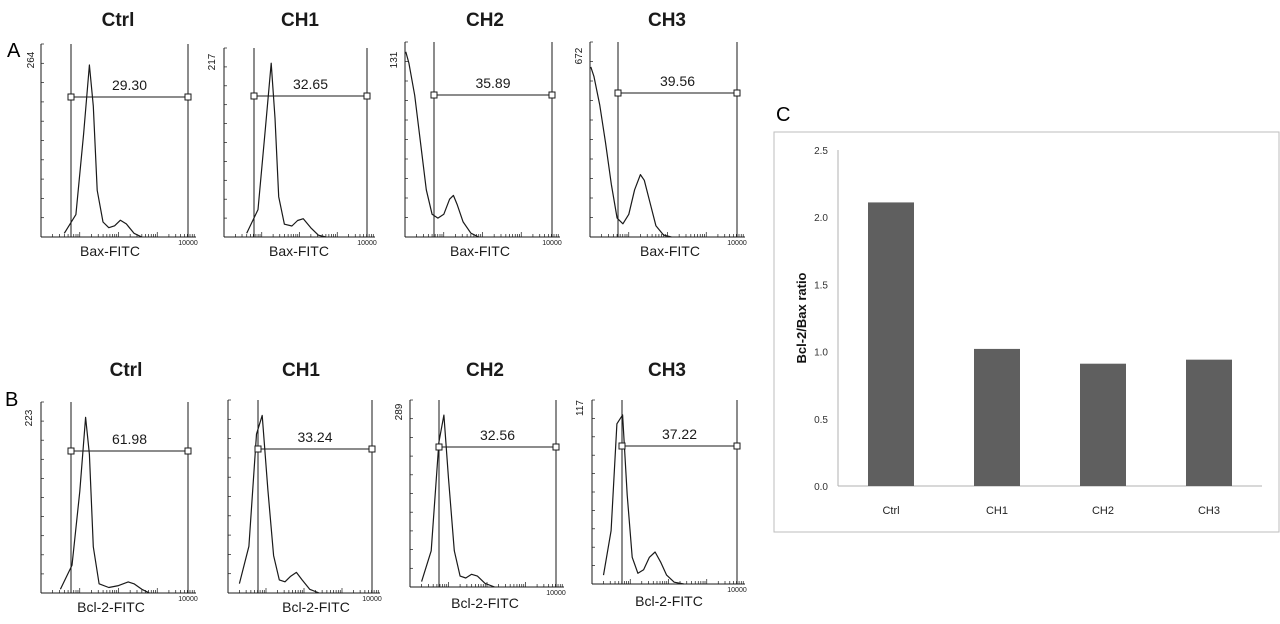 This screenshot has width=1280, height=624. Describe the element at coordinates (310, 84) in the screenshot. I see `gate-value-label: 32.65` at that location.